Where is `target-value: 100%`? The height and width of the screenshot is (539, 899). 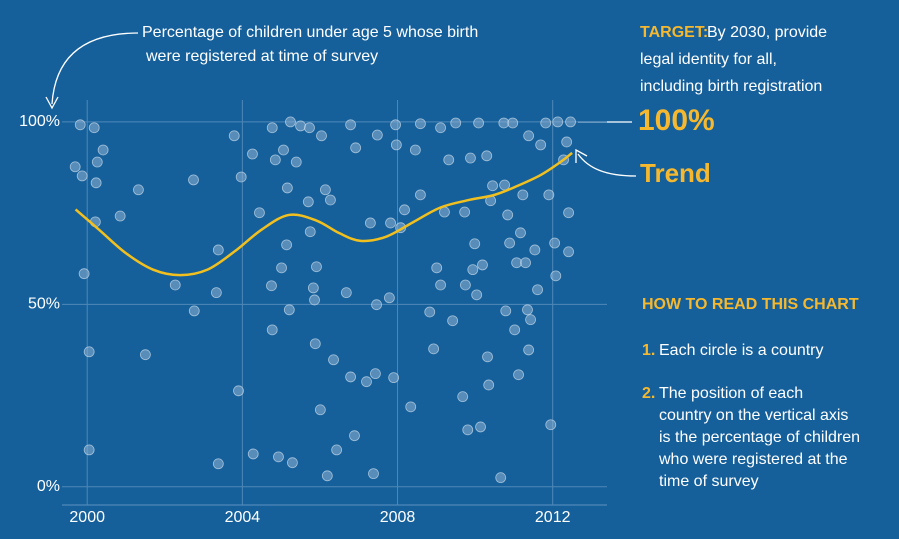 target-value: 100% is located at coordinates (676, 120).